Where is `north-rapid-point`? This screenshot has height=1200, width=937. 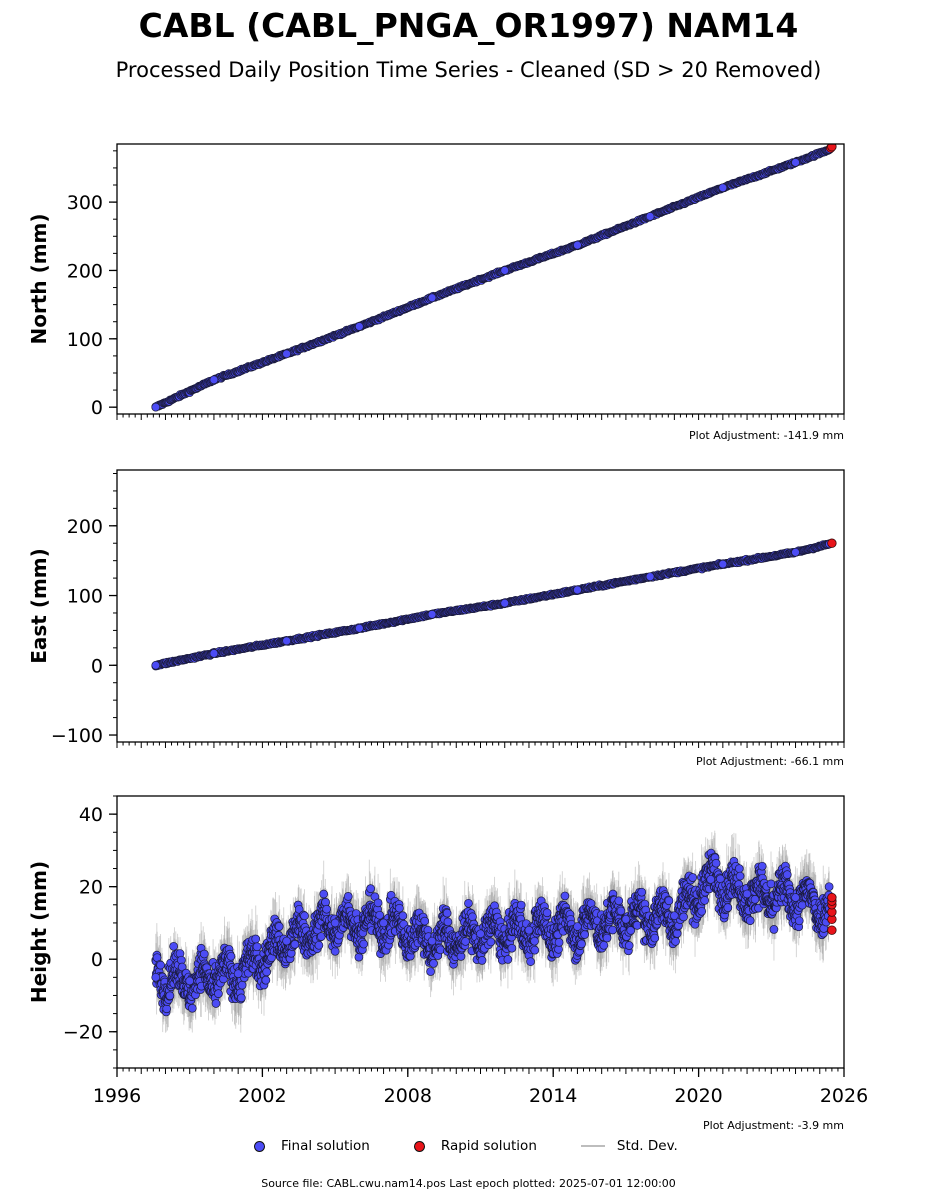
north-rapid-point is located at coordinates (832, 148).